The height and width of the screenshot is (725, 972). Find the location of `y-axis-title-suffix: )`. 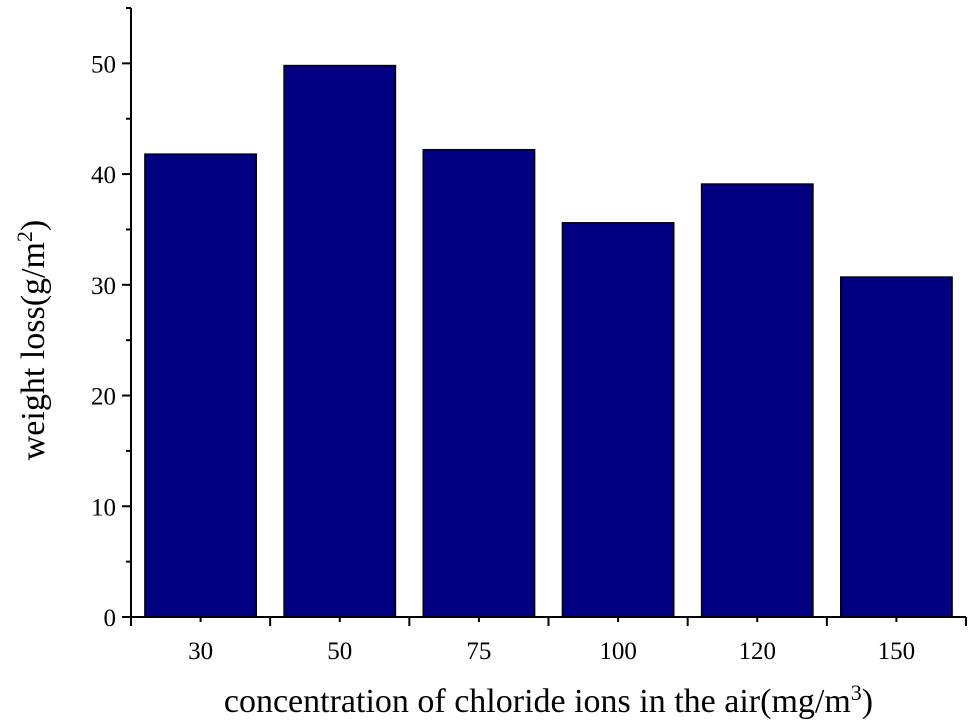

y-axis-title-suffix: ) is located at coordinates (33, 225).